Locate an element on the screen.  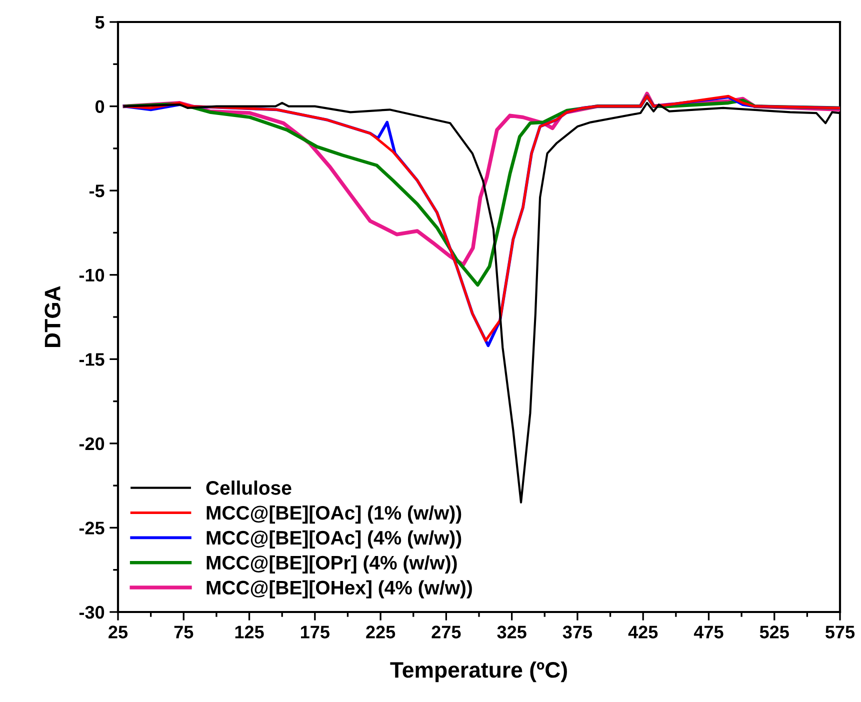
y-tick-label: -30 is located at coordinates (91, 612).